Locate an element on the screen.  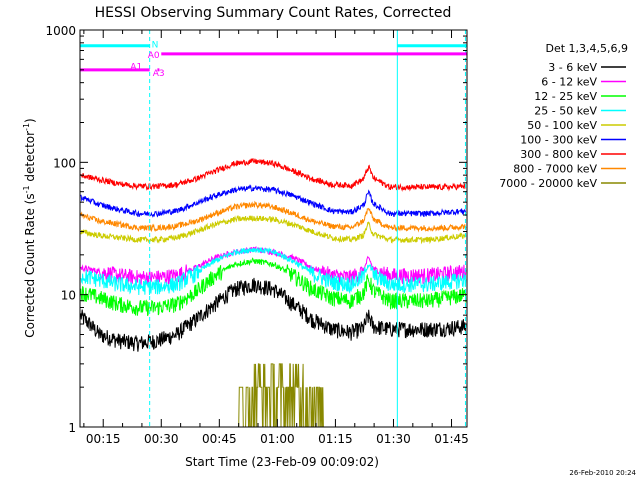
y-axis-label-end: ) is located at coordinates (30, 120).